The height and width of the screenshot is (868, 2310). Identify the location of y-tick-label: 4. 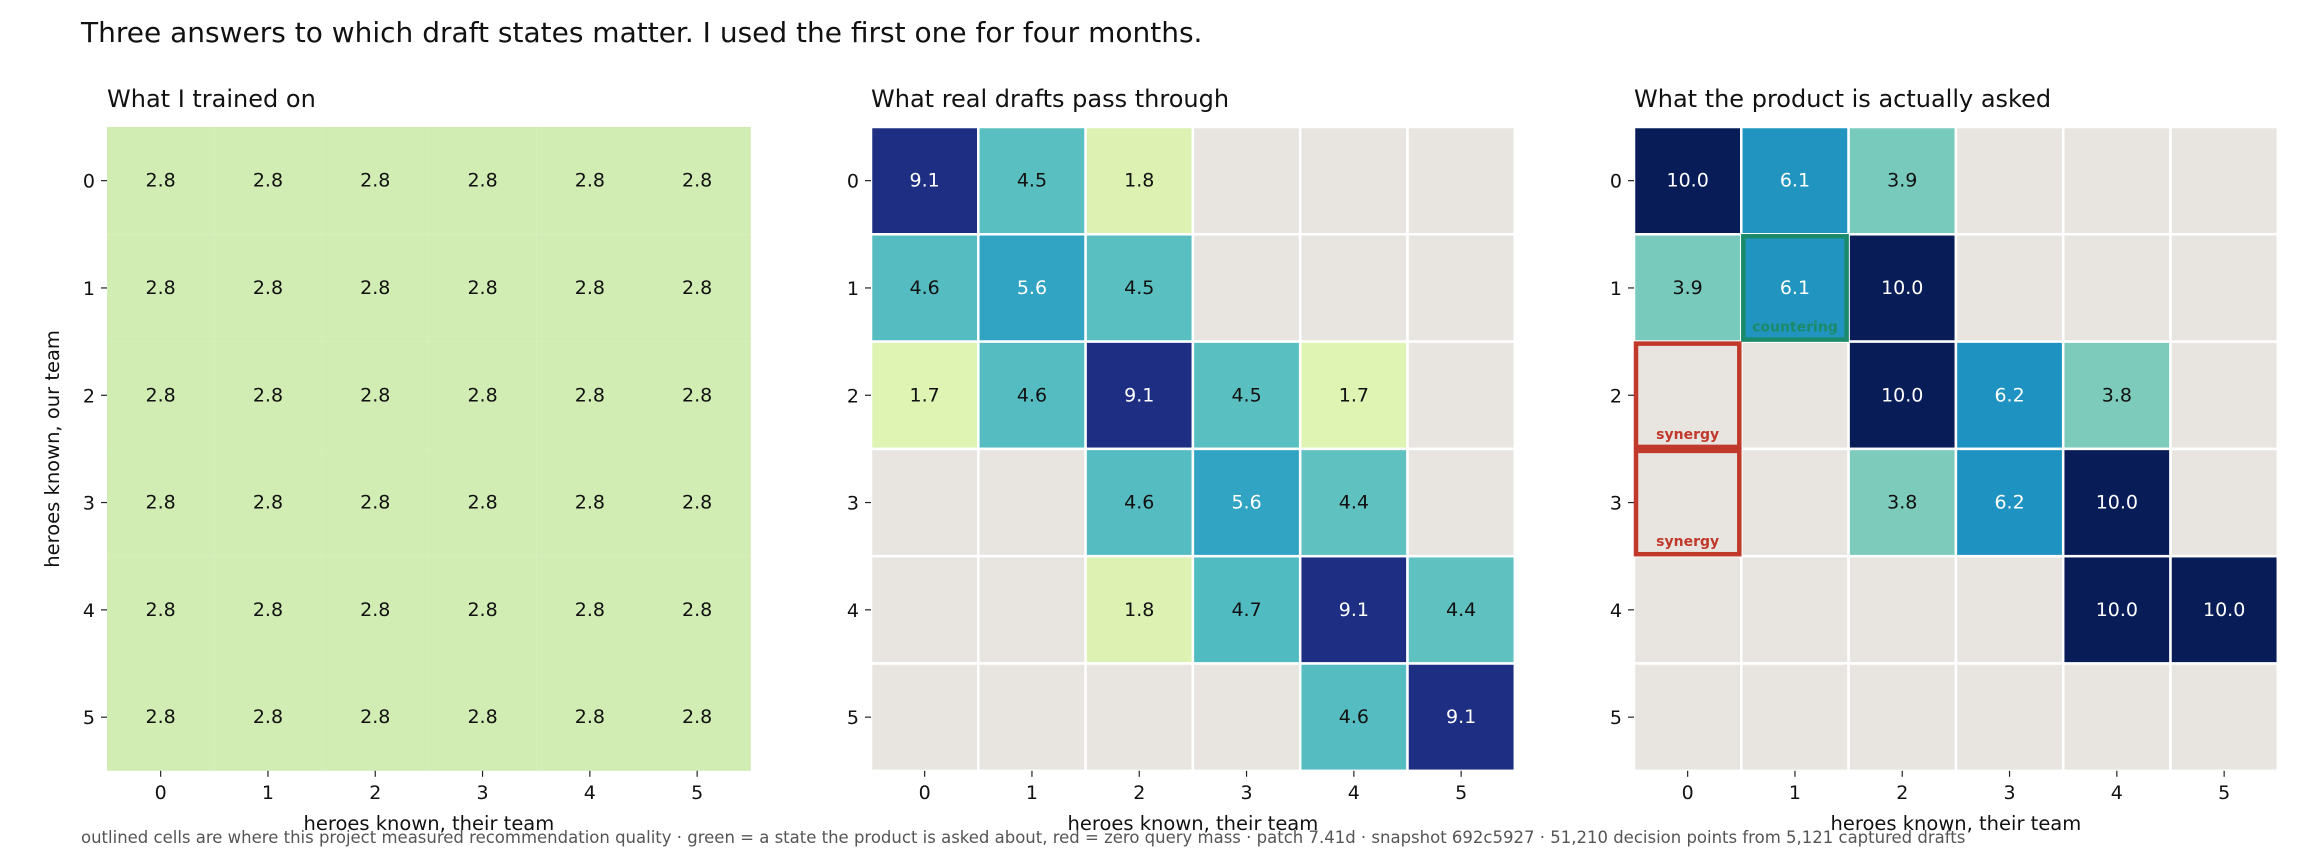
(1616, 611).